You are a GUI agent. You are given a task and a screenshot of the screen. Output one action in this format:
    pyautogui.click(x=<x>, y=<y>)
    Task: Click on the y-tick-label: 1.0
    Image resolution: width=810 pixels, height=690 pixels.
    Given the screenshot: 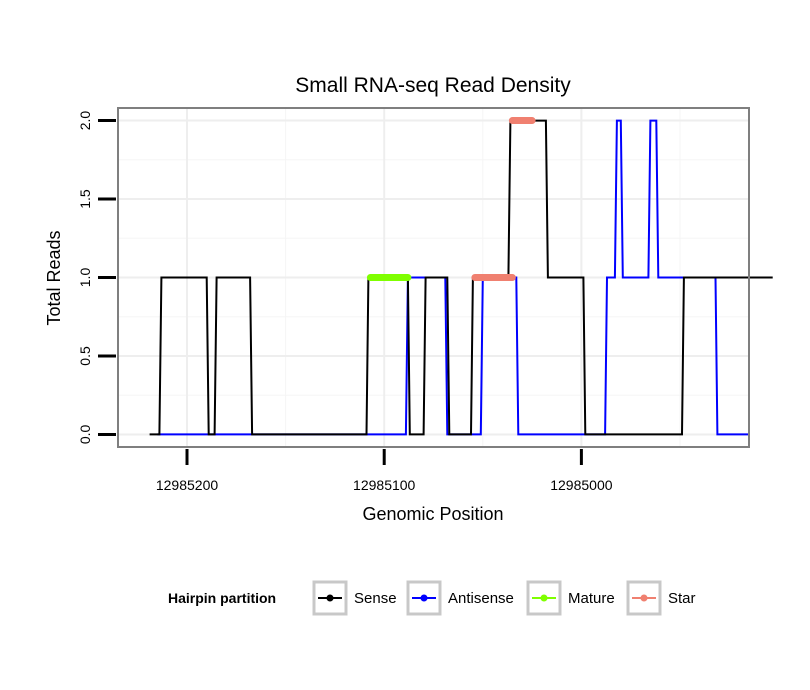 What is the action you would take?
    pyautogui.click(x=85, y=278)
    